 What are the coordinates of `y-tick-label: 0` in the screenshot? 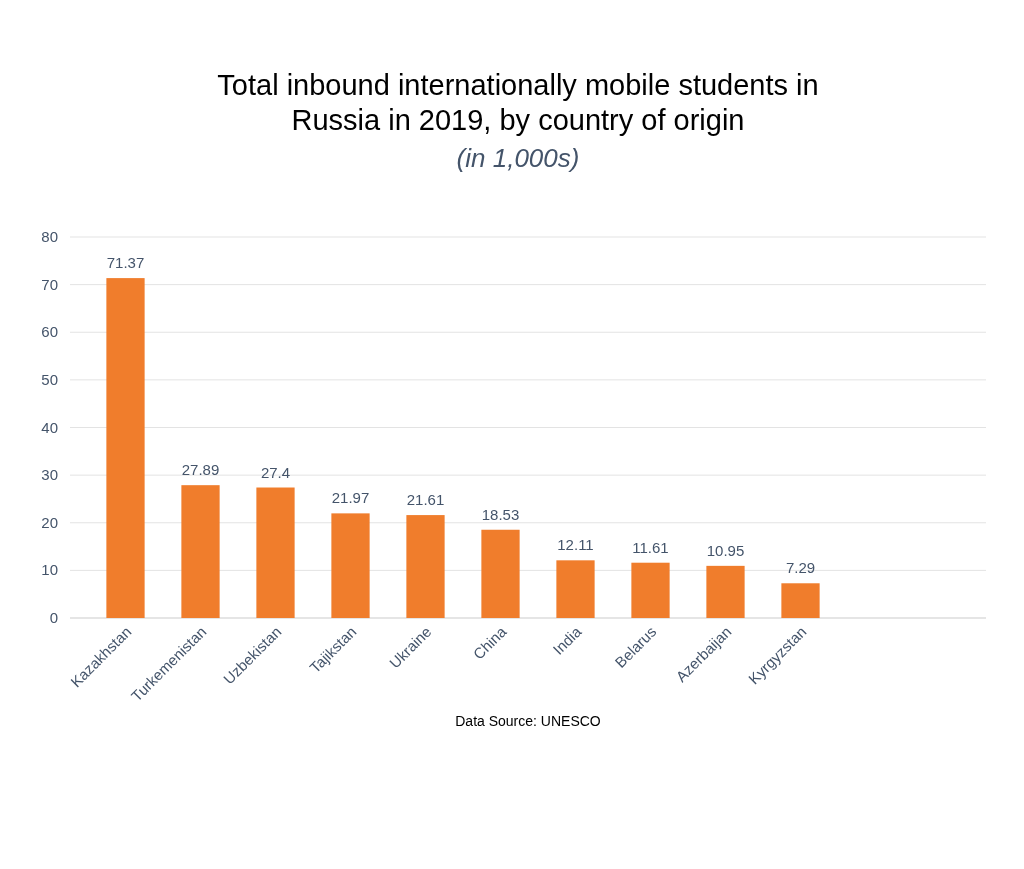 It's located at (53, 617).